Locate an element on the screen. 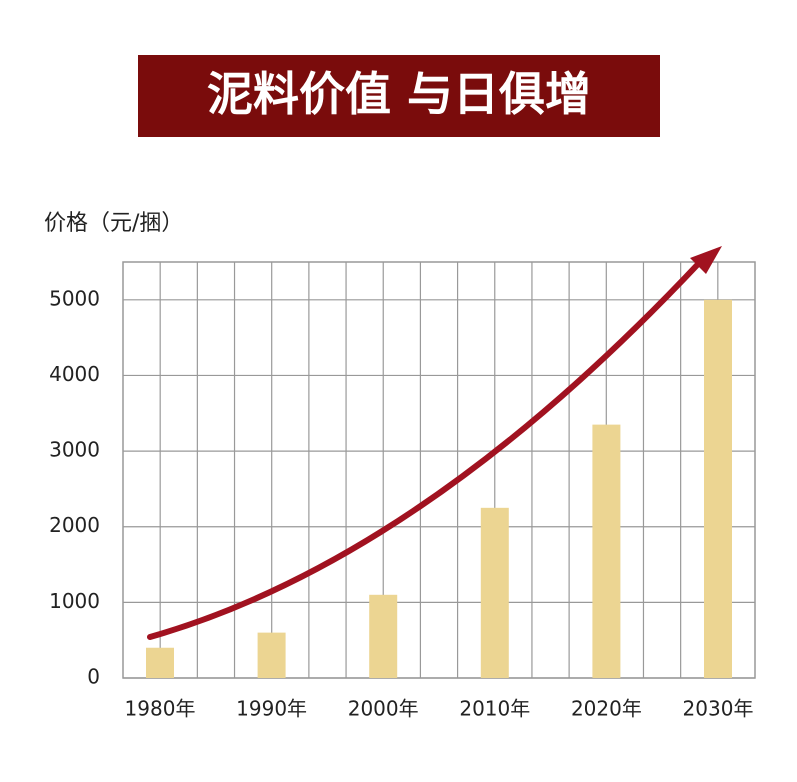 This screenshot has height=782, width=797. x-tick-label: 2030年 is located at coordinates (718, 709).